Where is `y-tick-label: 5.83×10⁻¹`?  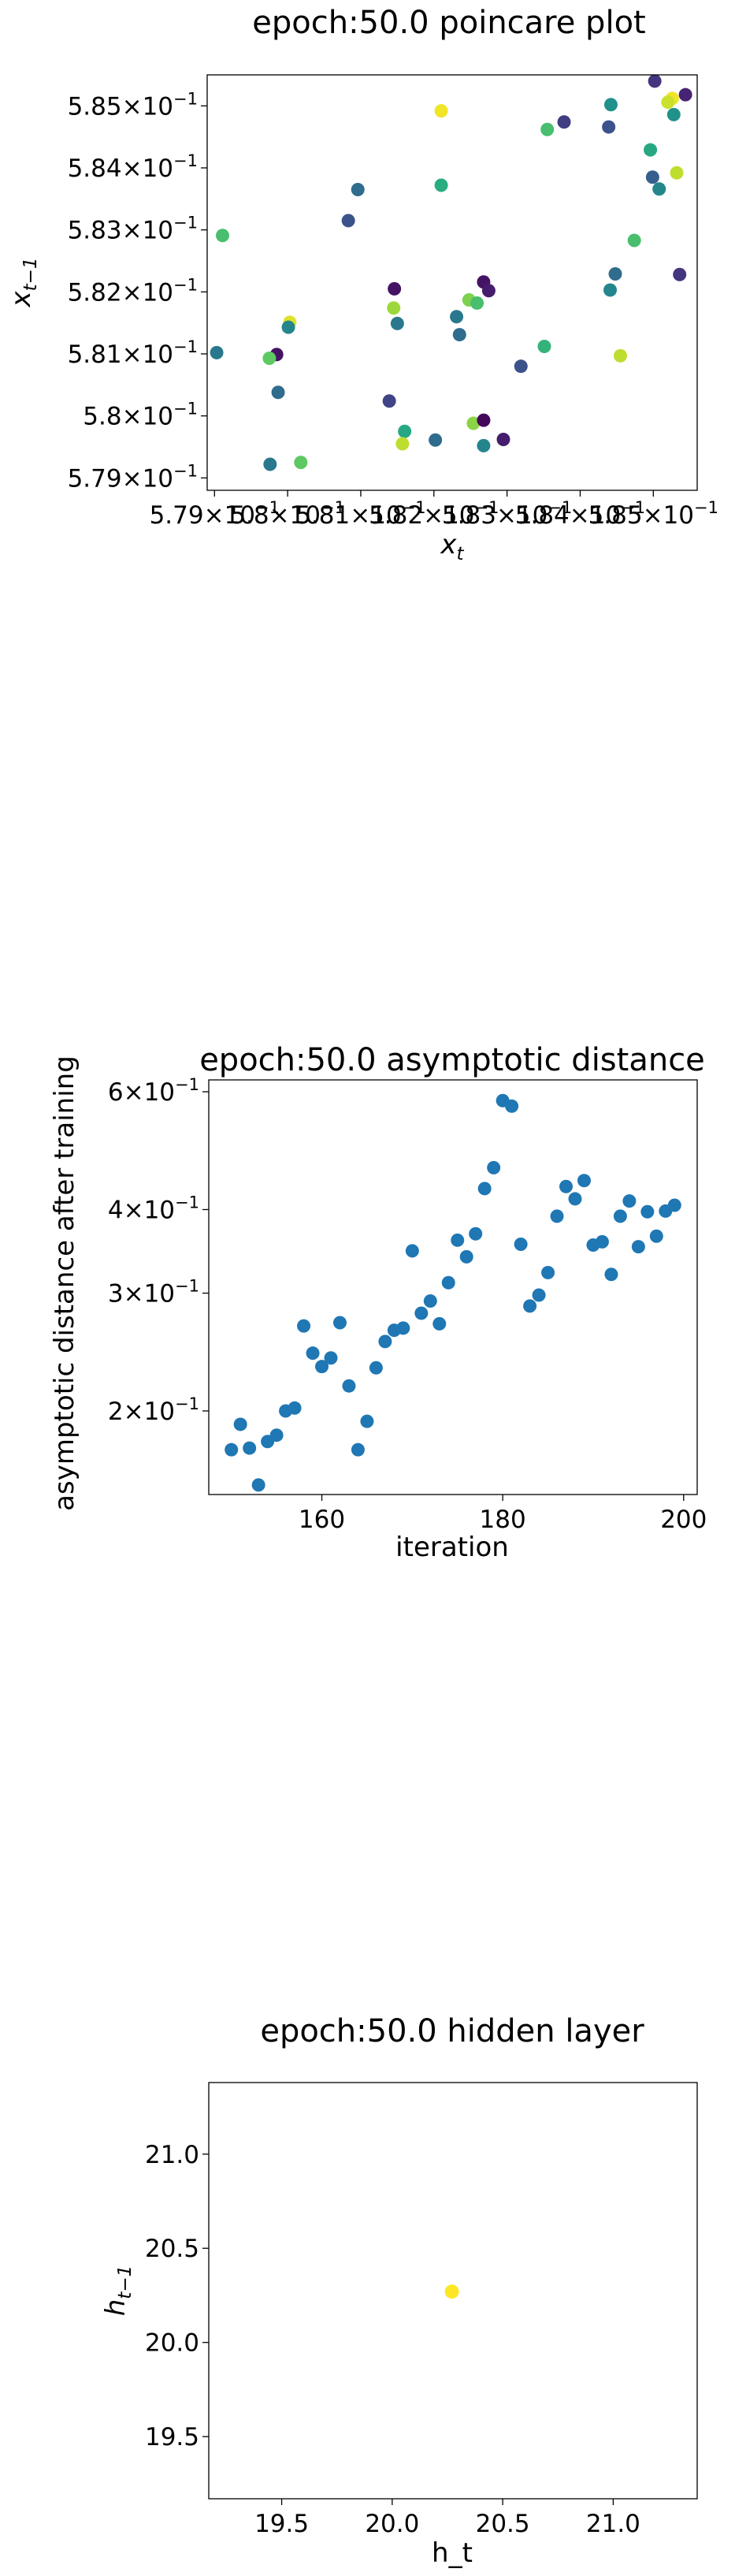 y-tick-label: 5.83×10⁻¹ is located at coordinates (133, 229).